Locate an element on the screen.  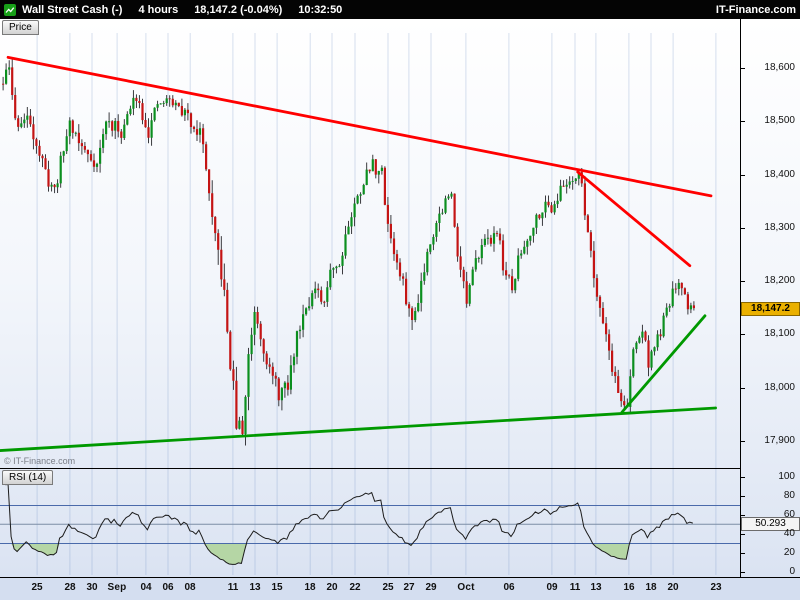
price-axis-label: 17,900 is located at coordinates (779, 440).